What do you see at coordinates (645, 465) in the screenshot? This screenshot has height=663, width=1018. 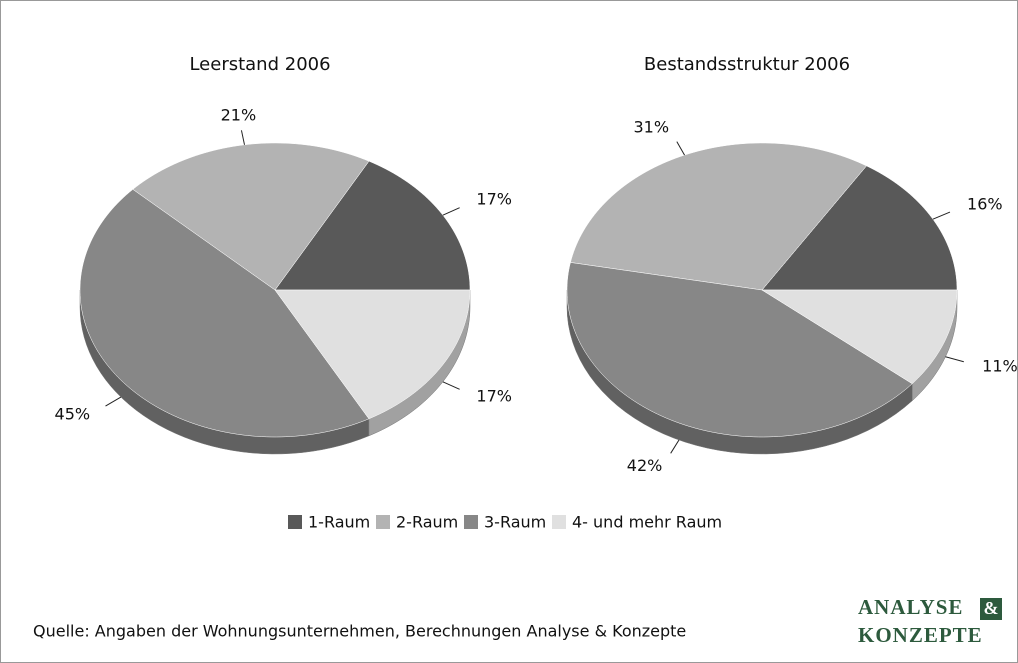 I see `data-label: 42%` at bounding box center [645, 465].